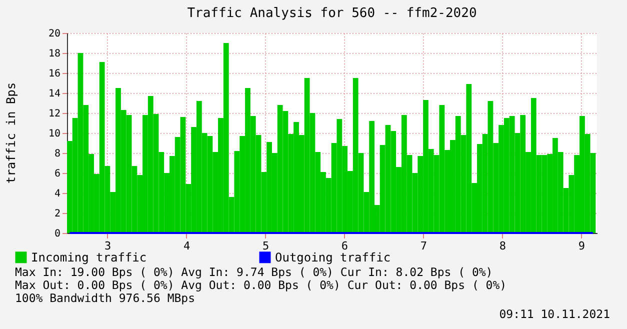  I want to click on y-tick-label: 14, so click(54, 94).